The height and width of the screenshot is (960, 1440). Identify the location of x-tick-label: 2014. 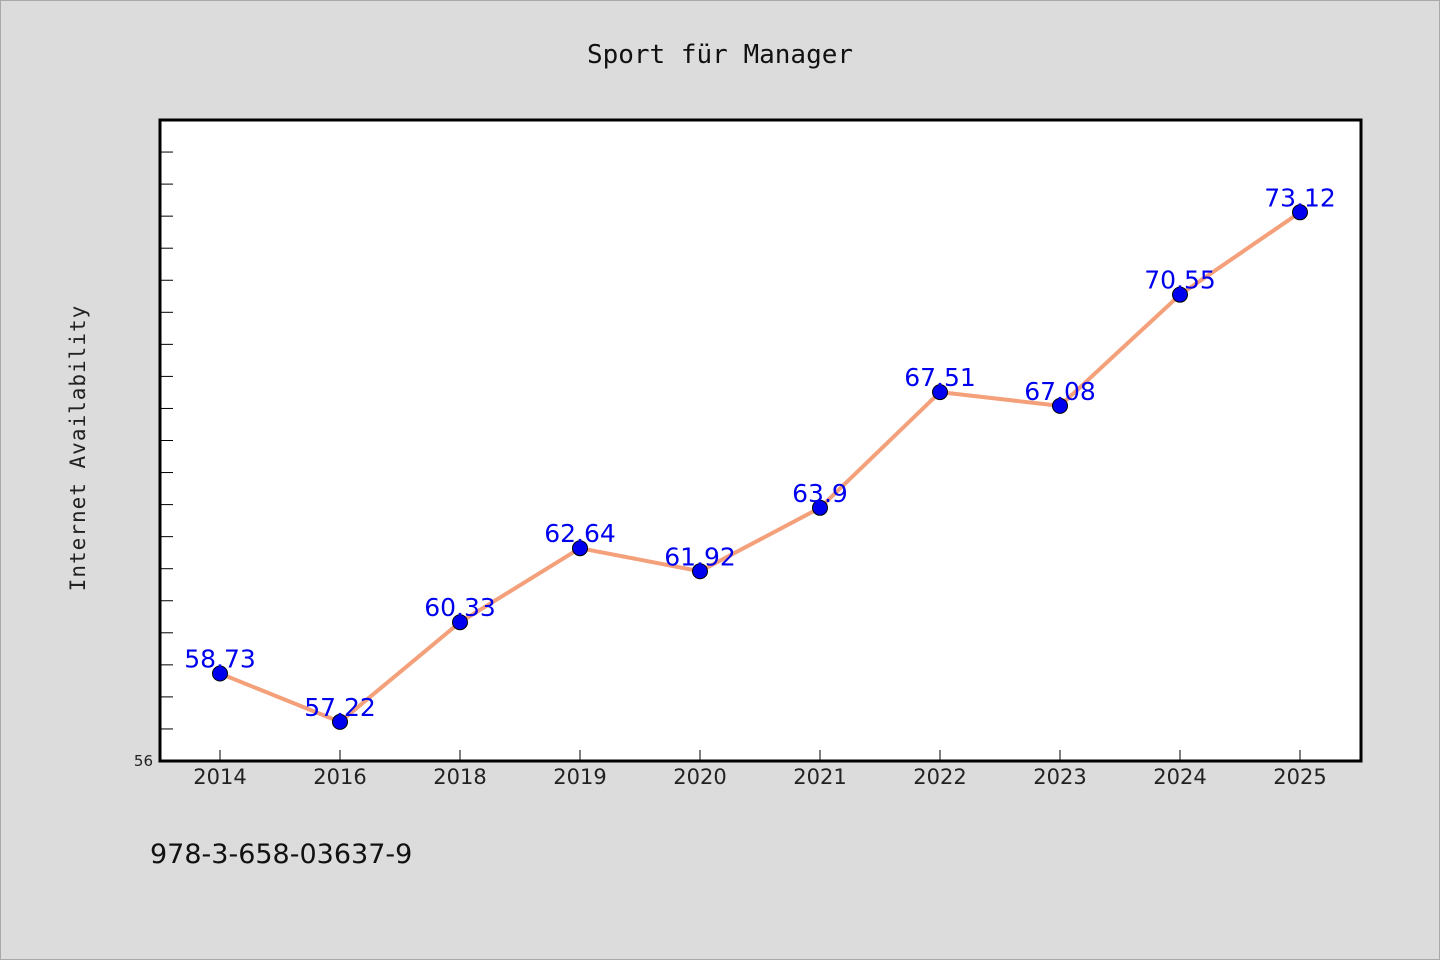
(219, 777).